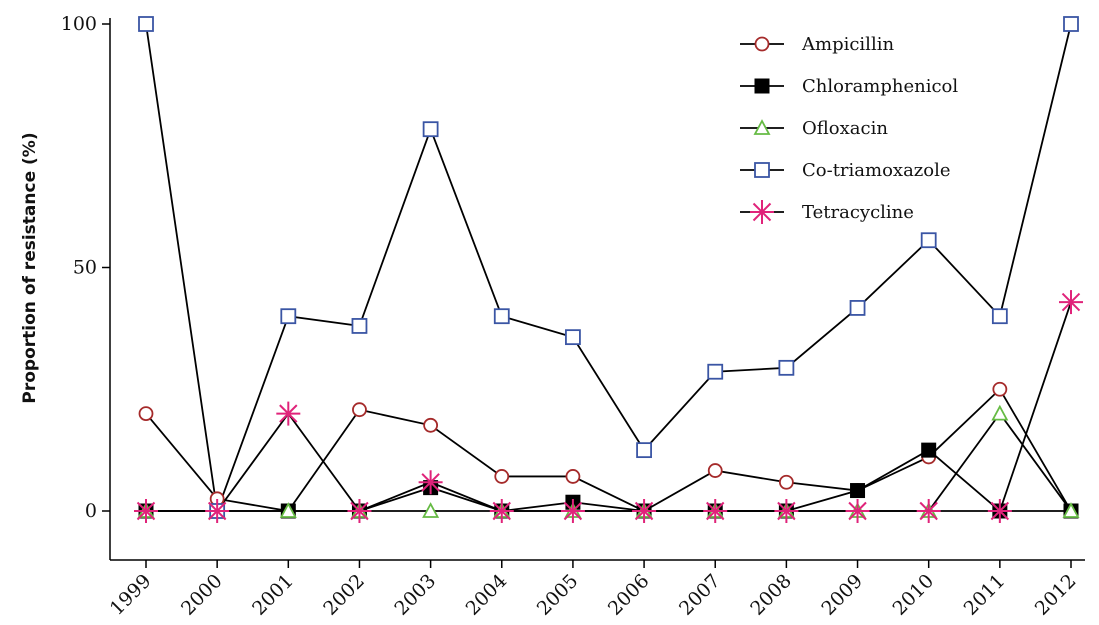 This screenshot has height=625, width=1099. I want to click on legend-item-ampicillin: Ampicillin, so click(817, 44).